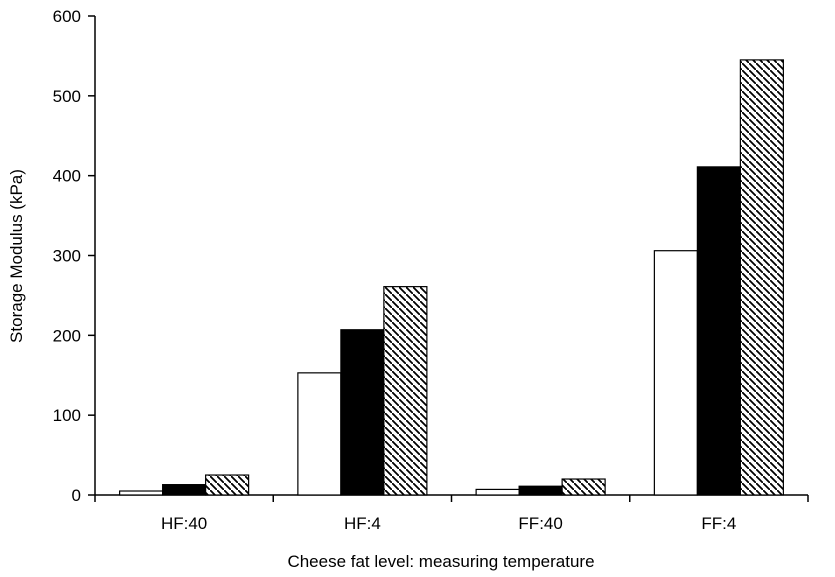 The height and width of the screenshot is (577, 835). What do you see at coordinates (67, 16) in the screenshot?
I see `y-tick-label: 600` at bounding box center [67, 16].